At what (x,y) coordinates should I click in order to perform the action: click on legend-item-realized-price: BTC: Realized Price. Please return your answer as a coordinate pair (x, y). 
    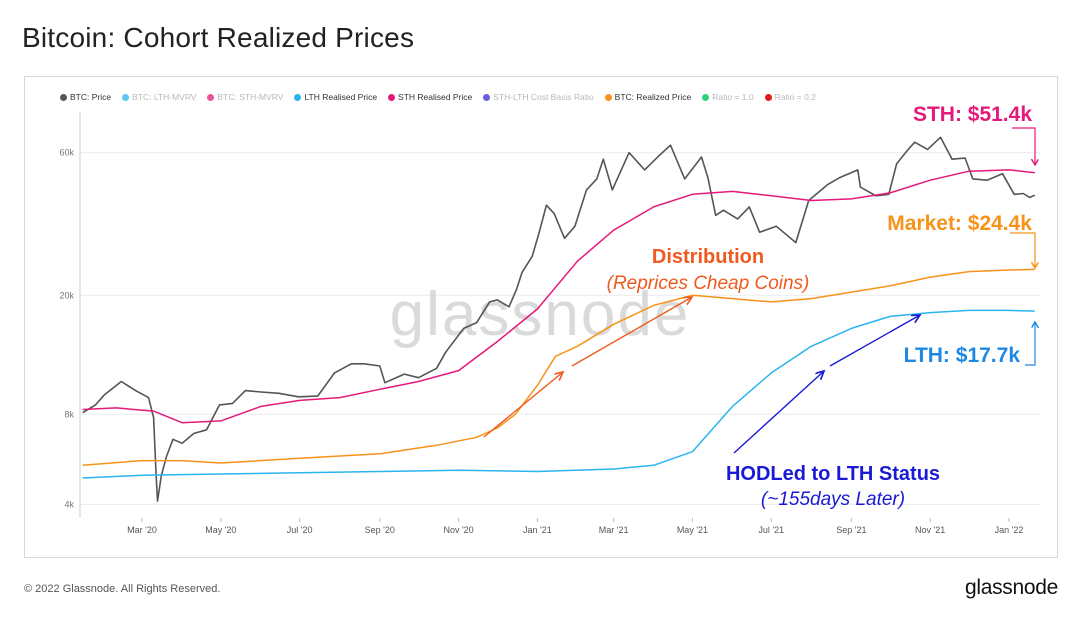
    Looking at the image, I should click on (648, 97).